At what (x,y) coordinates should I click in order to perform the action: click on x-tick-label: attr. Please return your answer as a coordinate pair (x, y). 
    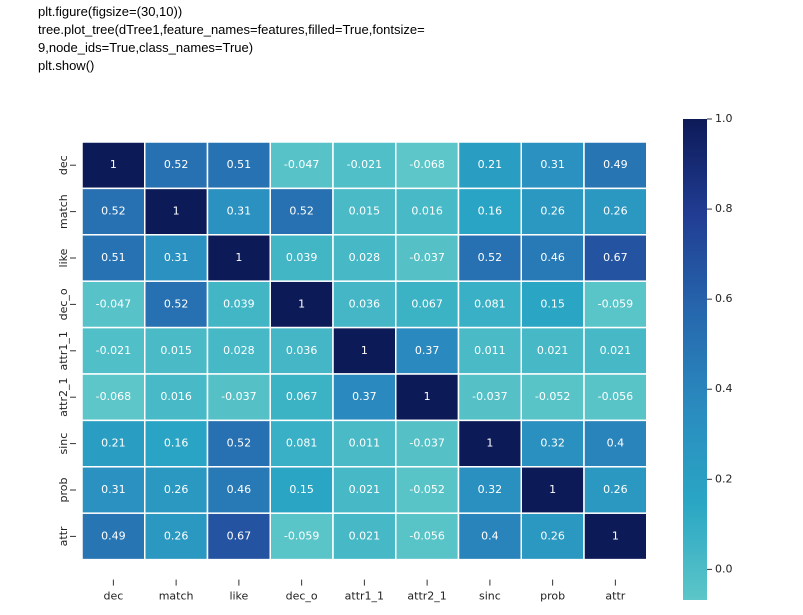
    Looking at the image, I should click on (615, 596).